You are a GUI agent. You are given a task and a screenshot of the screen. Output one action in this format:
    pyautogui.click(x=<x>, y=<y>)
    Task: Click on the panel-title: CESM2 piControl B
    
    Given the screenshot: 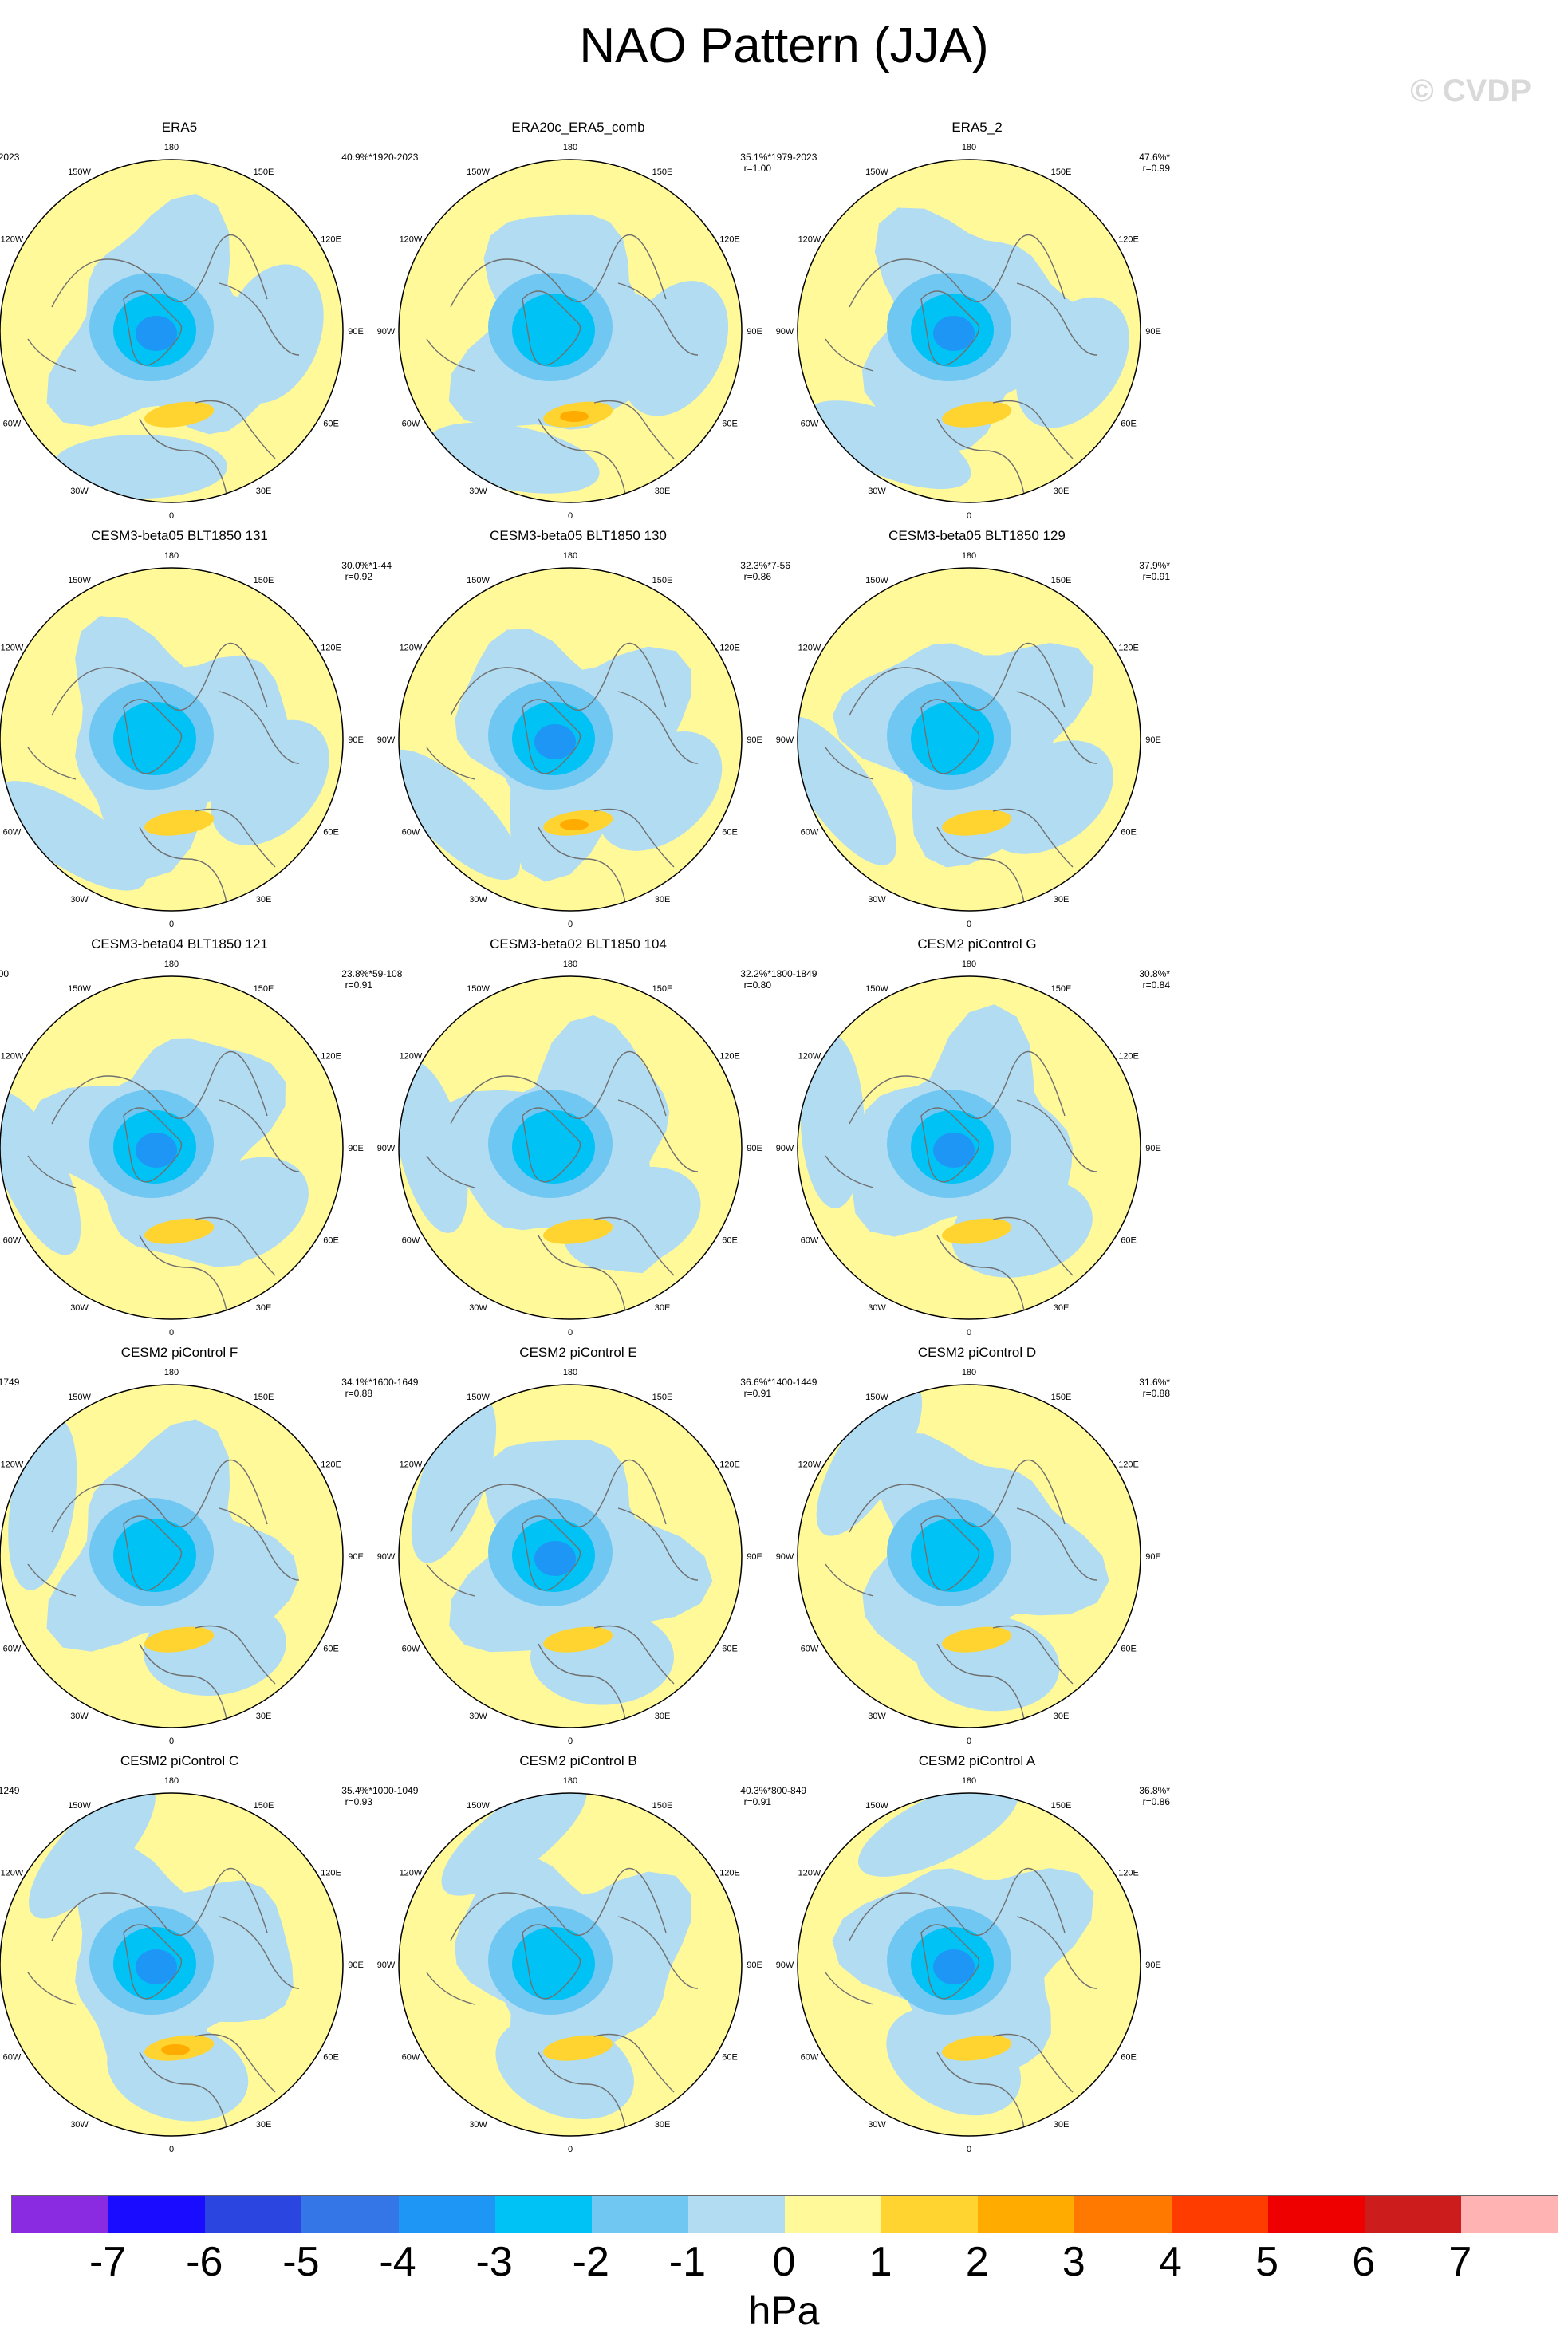 What is the action you would take?
    pyautogui.click(x=578, y=1761)
    